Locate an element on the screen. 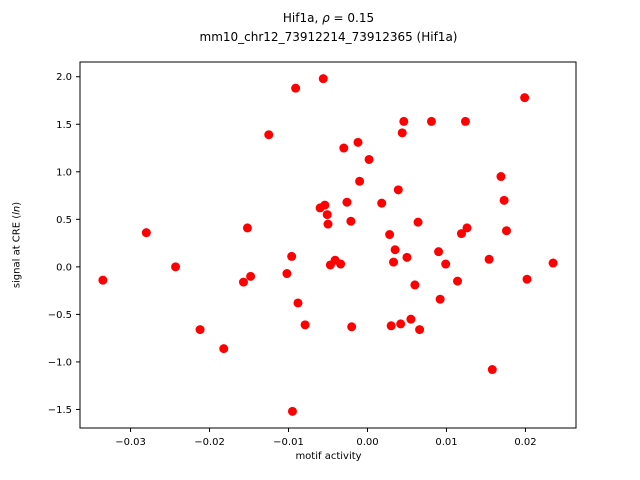 This screenshot has width=640, height=480. y-tick-label: 0.0 is located at coordinates (64, 267).